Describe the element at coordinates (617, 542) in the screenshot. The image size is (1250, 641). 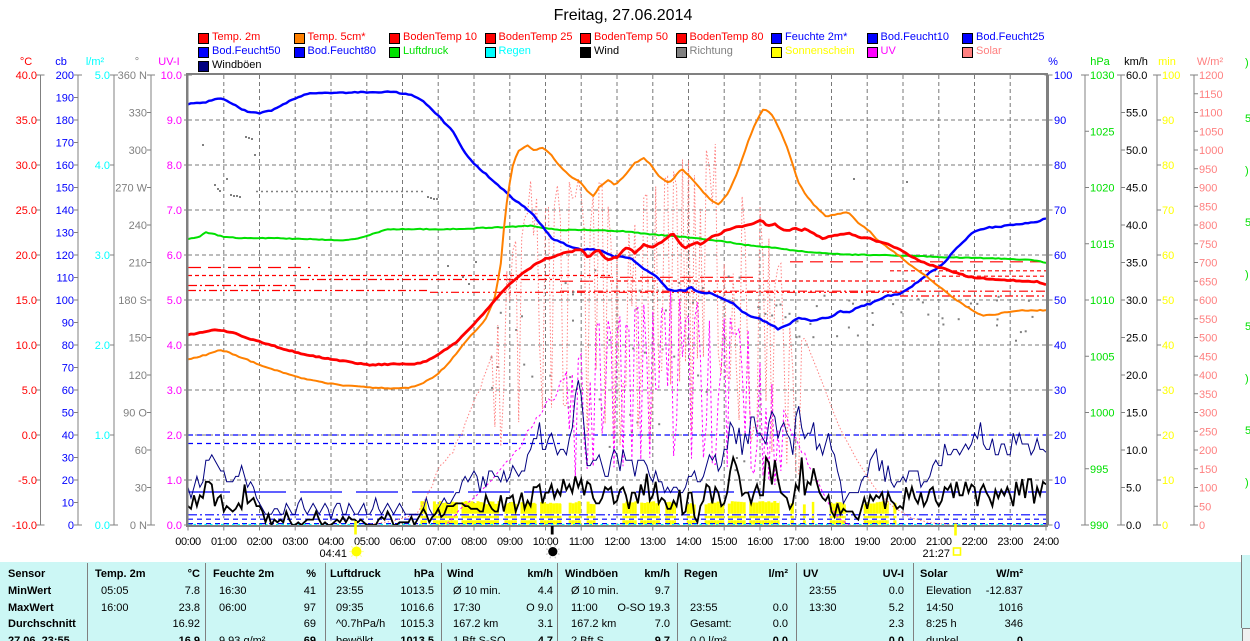
I see `svg-text: 12:00` at that location.